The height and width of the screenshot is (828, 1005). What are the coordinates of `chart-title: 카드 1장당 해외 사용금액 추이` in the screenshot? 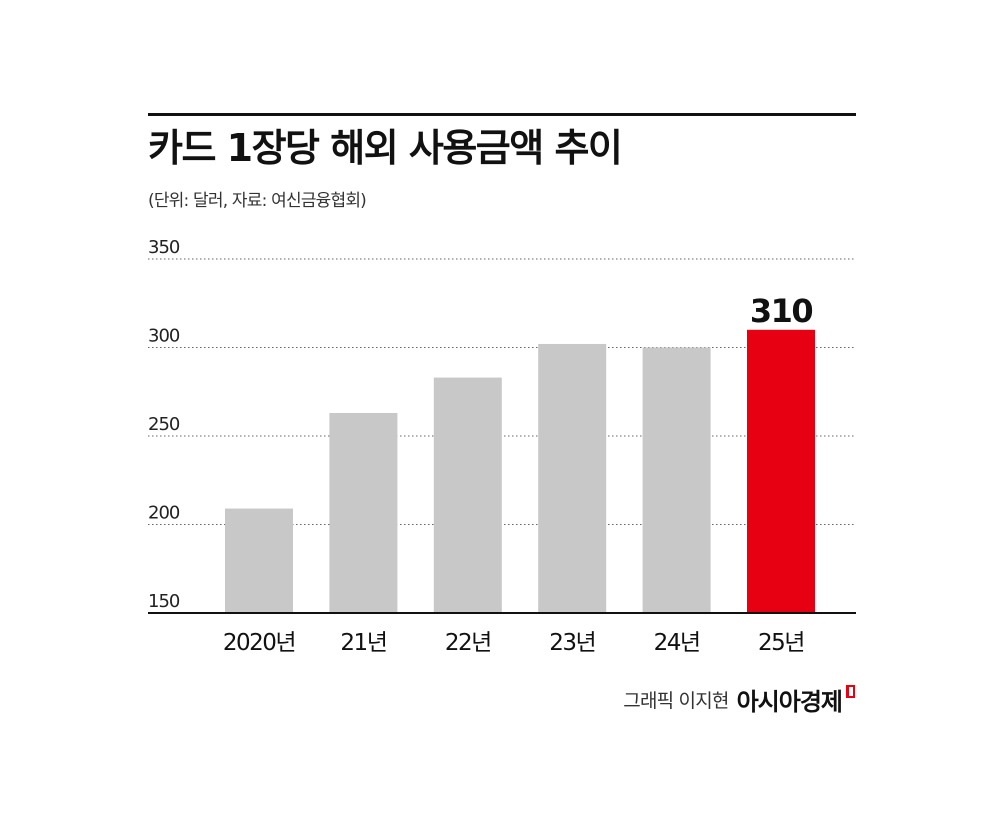 It's located at (385, 148).